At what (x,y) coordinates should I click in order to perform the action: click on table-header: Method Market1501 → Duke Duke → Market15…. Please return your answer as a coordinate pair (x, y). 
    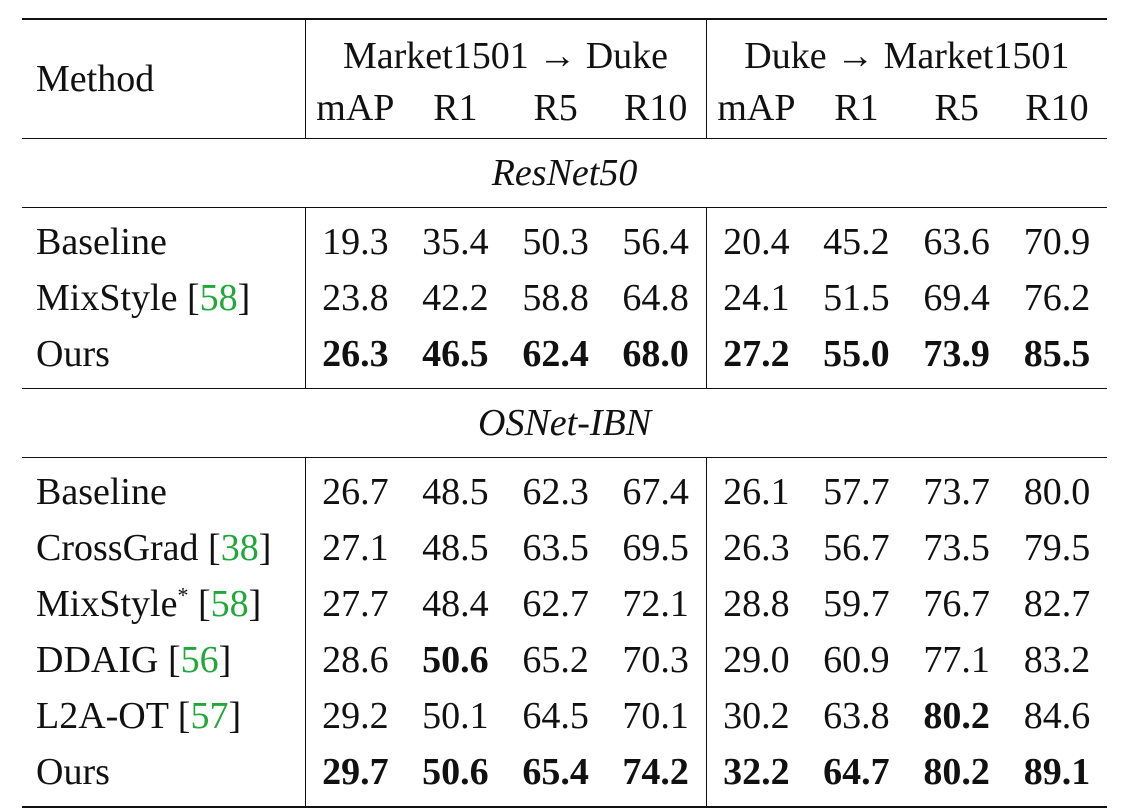
    Looking at the image, I should click on (565, 78).